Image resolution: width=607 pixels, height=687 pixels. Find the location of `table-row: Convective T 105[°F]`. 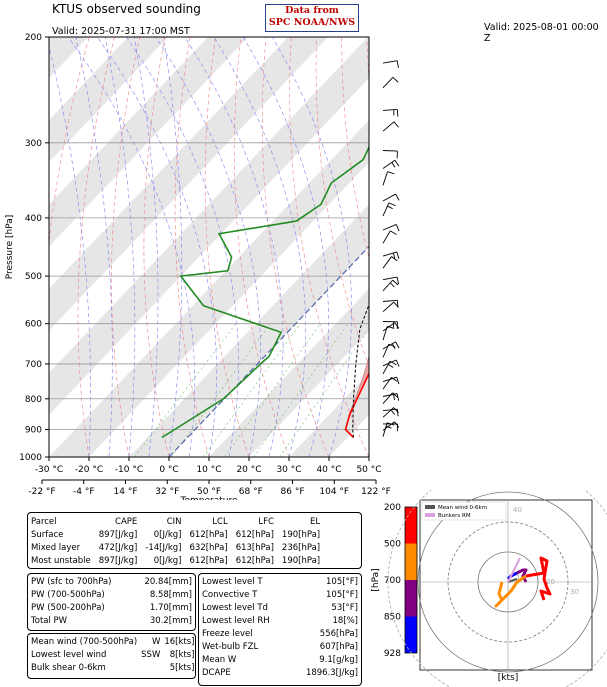

table-row: Convective T 105[°F] is located at coordinates (280, 594).